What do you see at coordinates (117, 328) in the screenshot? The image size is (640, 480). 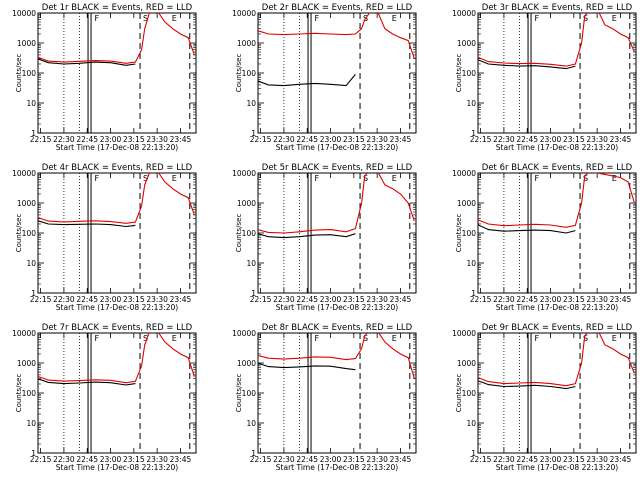 I see `panel-title: Det 7r BLACK = Events, RED = LLD` at bounding box center [117, 328].